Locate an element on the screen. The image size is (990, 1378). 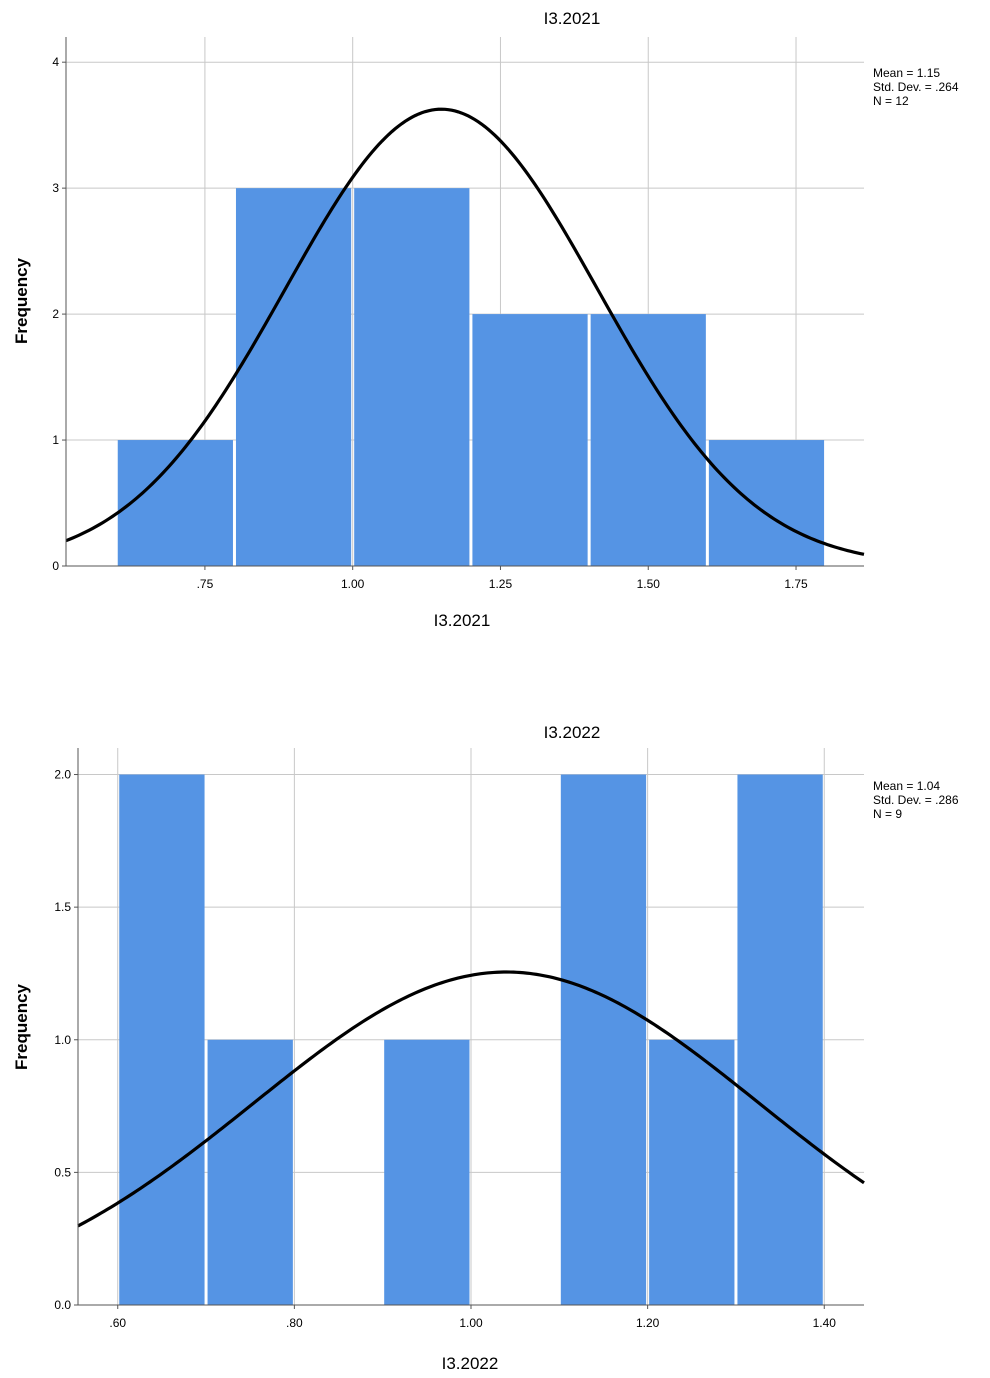
x-tick-label: .80 is located at coordinates (294, 1323).